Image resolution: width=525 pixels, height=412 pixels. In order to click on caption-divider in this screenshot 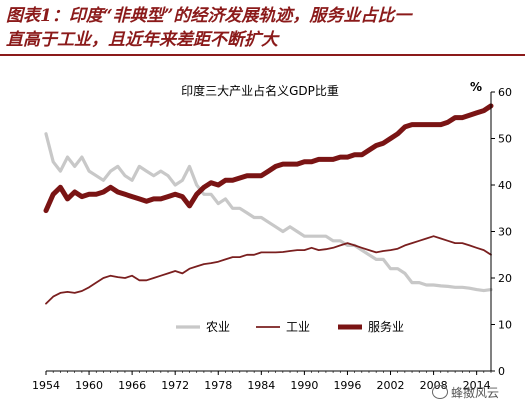, I will do `click(262, 55)`.